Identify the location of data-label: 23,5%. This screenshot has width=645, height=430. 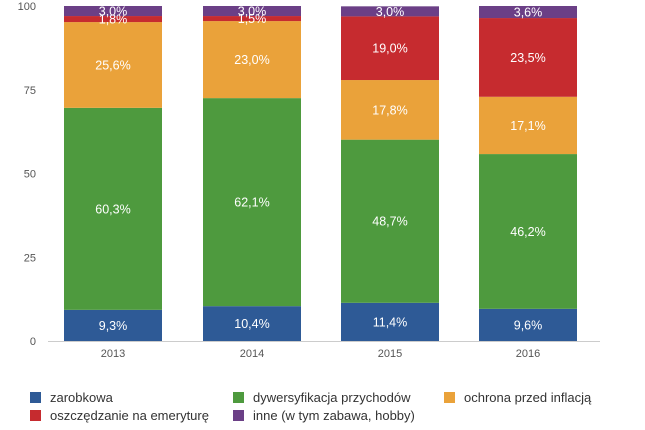
(527, 58).